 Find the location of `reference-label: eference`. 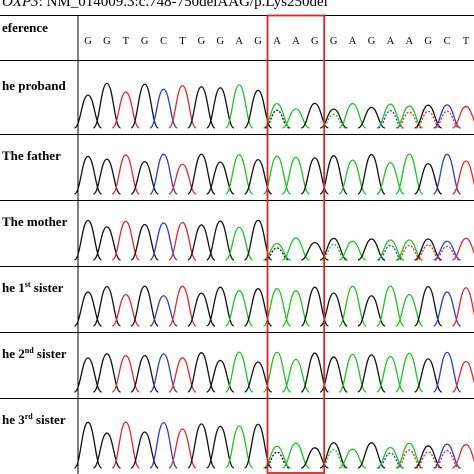

reference-label: eference is located at coordinates (25, 27).